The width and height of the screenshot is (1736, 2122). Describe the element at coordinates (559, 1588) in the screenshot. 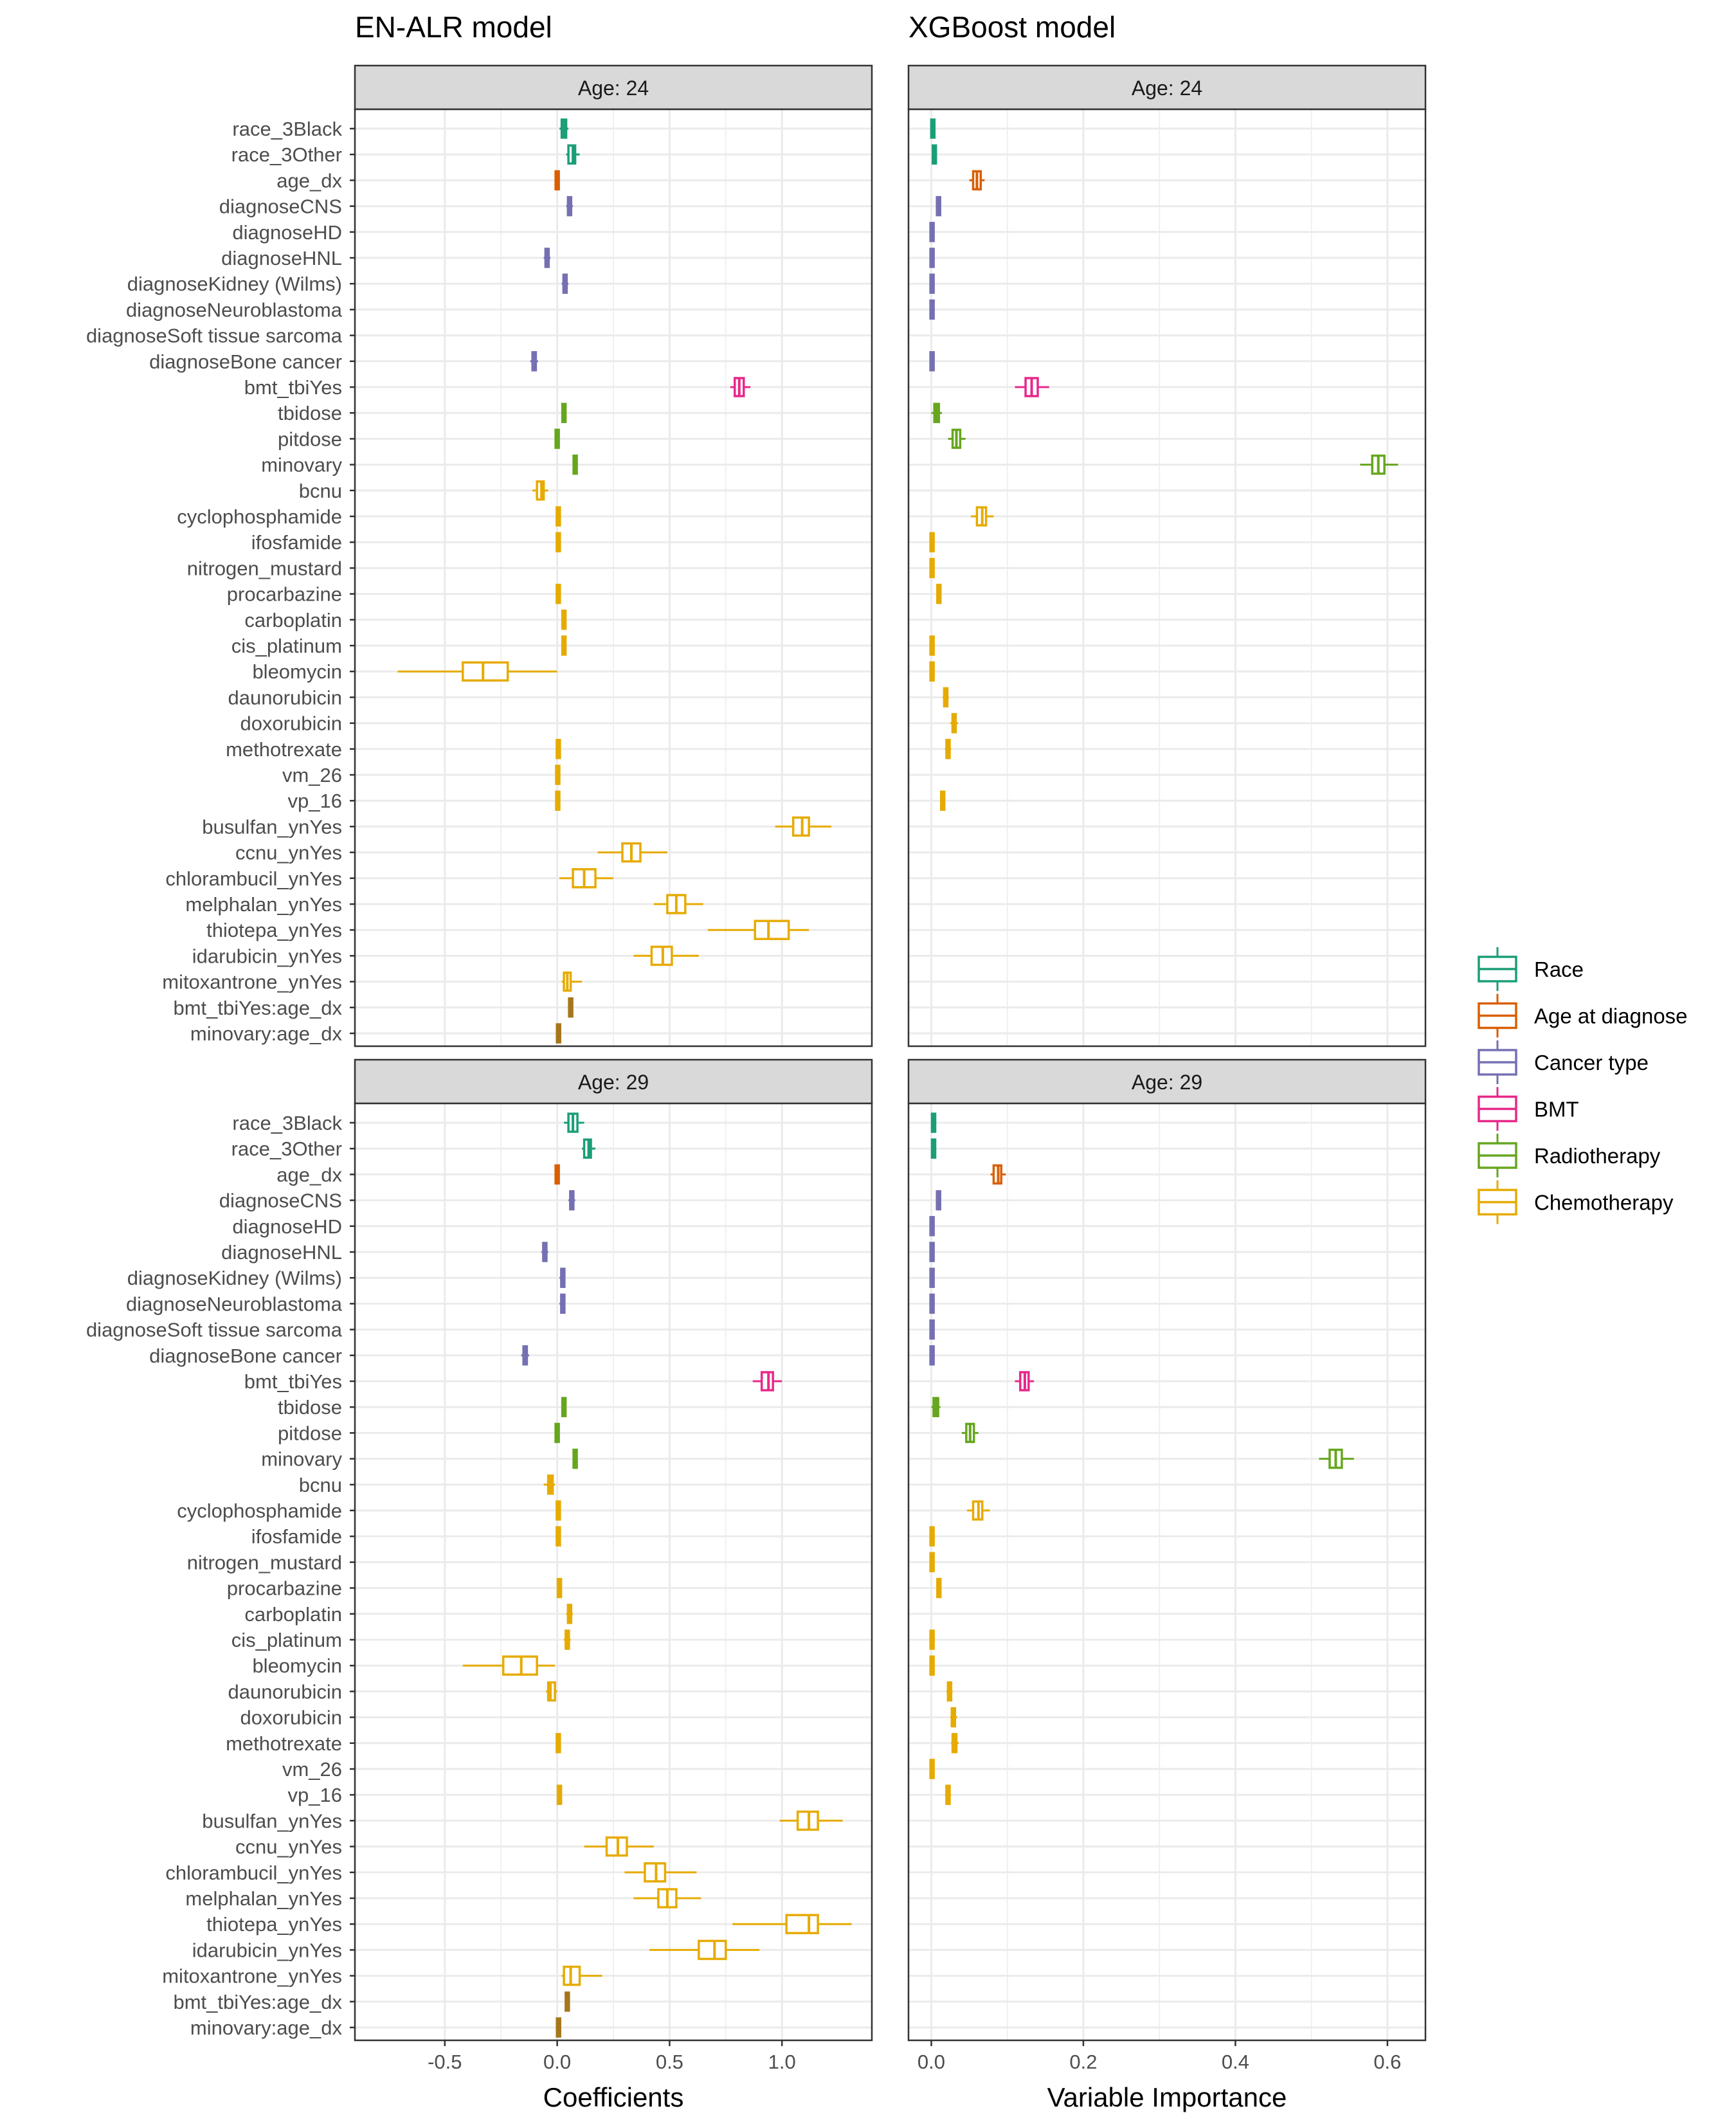

I see `box-en-29-procarbazine` at that location.